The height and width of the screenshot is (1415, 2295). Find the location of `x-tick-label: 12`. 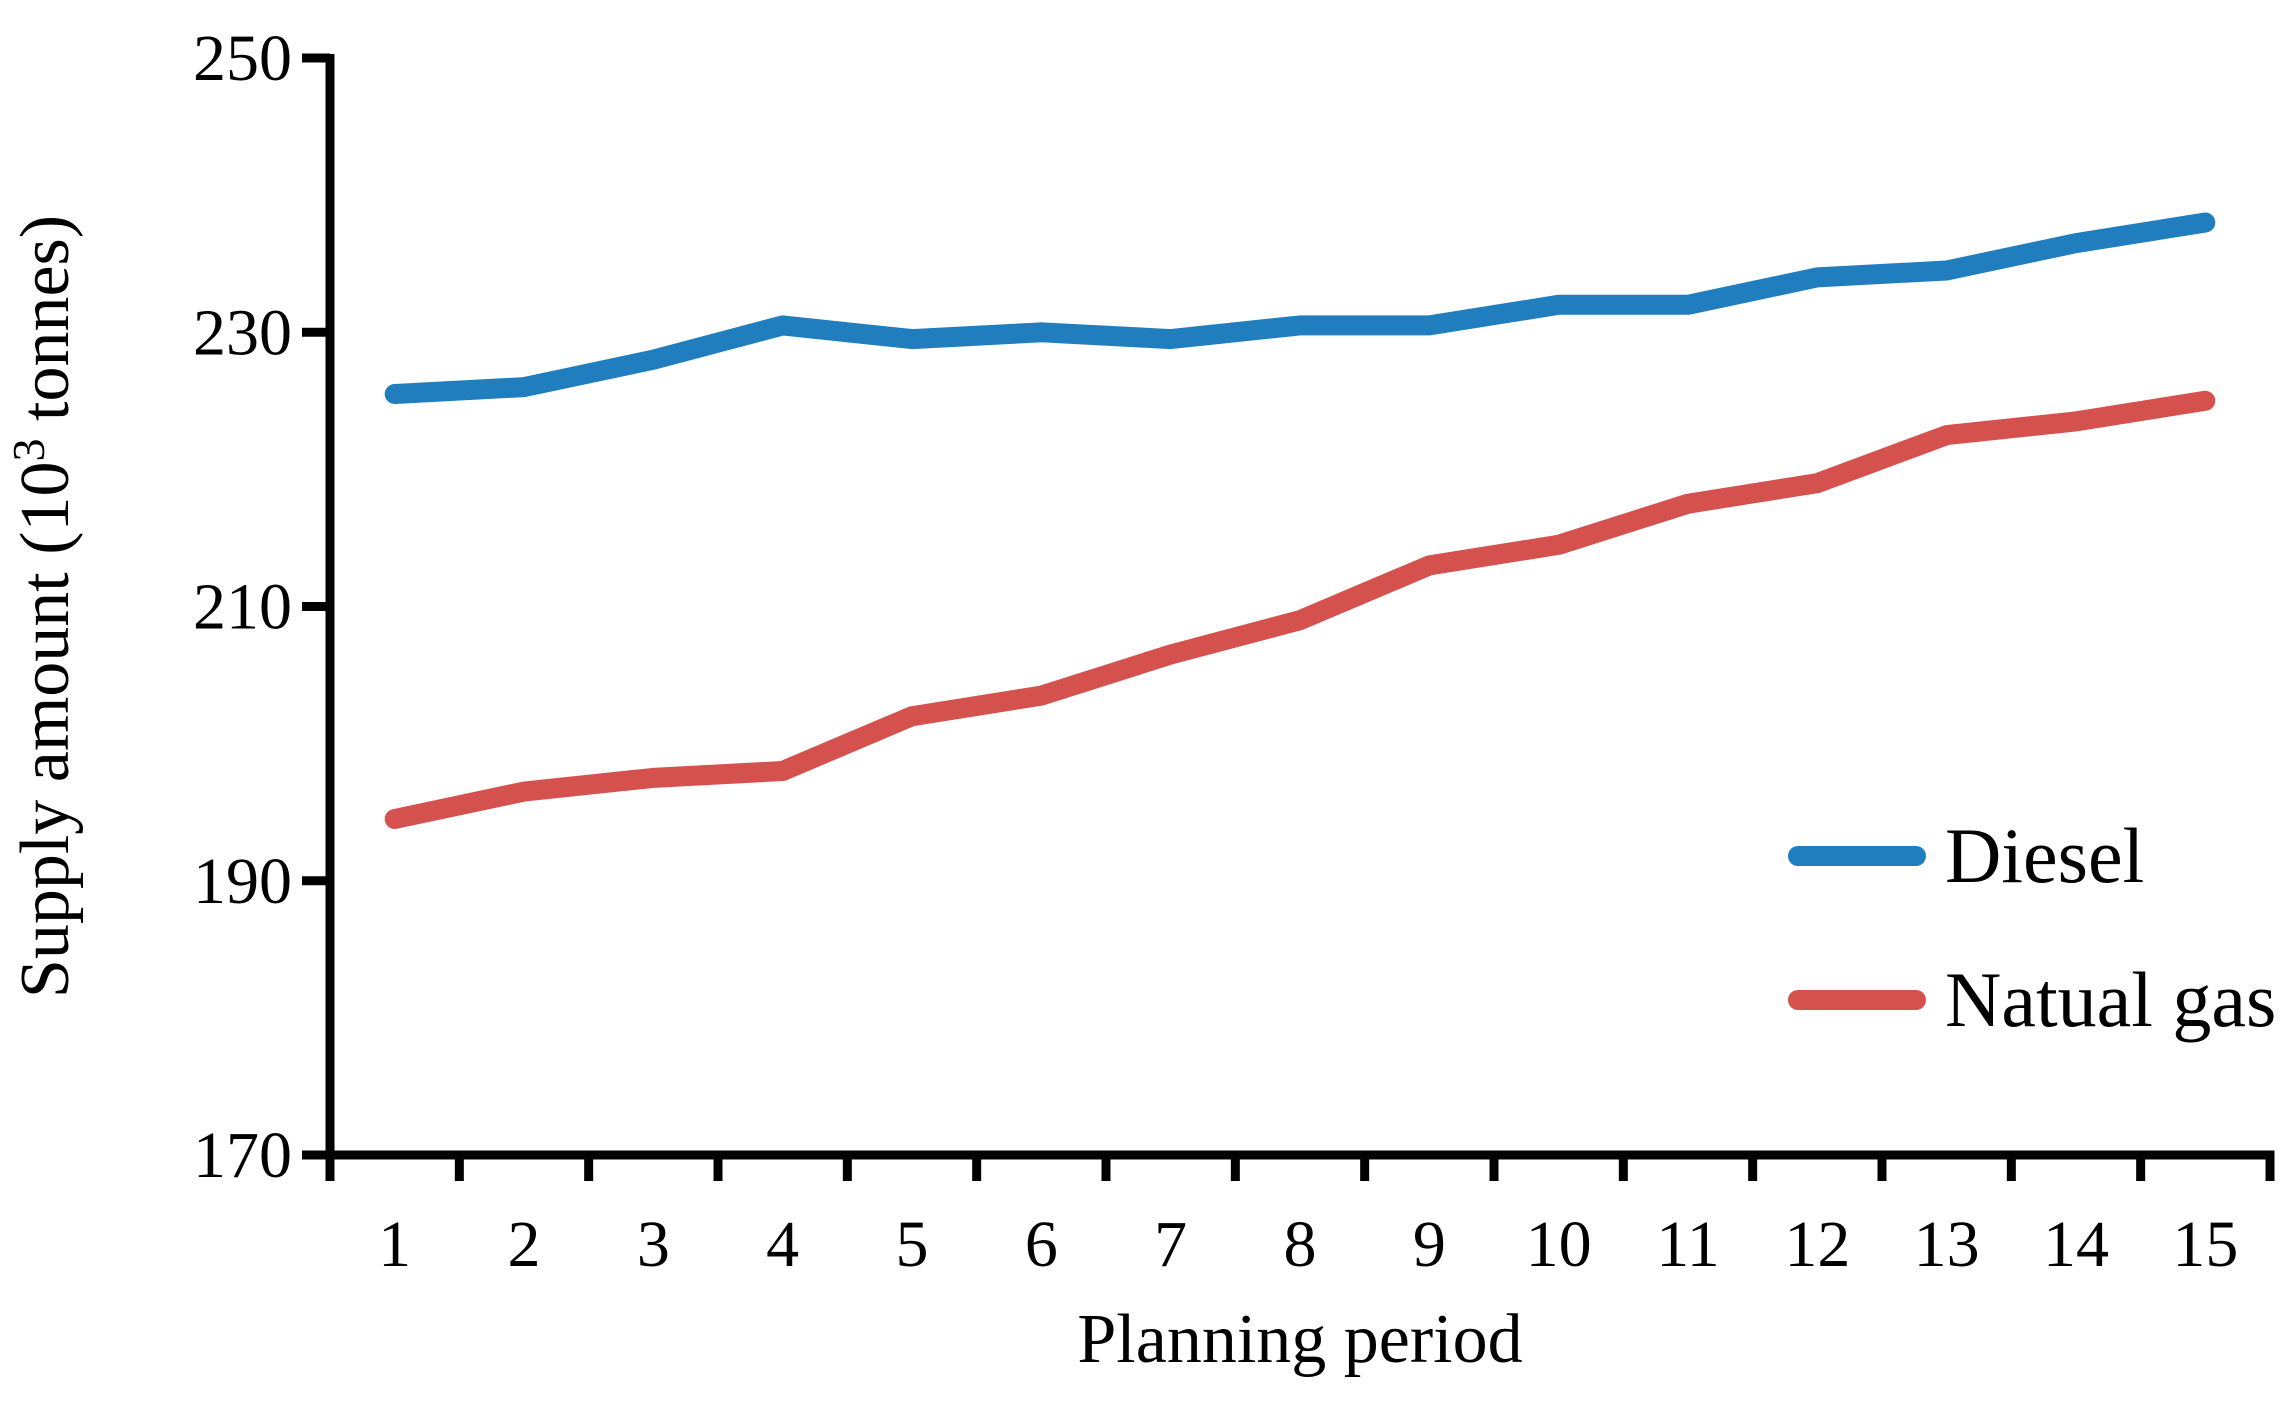

x-tick-label: 12 is located at coordinates (1817, 1244).